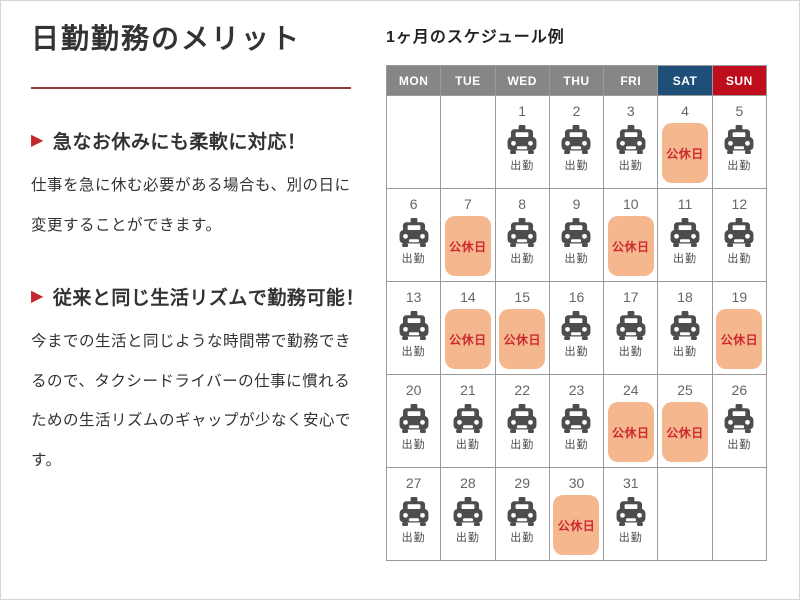 The image size is (800, 600). I want to click on page-title: 日勤勤務のメリット, so click(166, 38).